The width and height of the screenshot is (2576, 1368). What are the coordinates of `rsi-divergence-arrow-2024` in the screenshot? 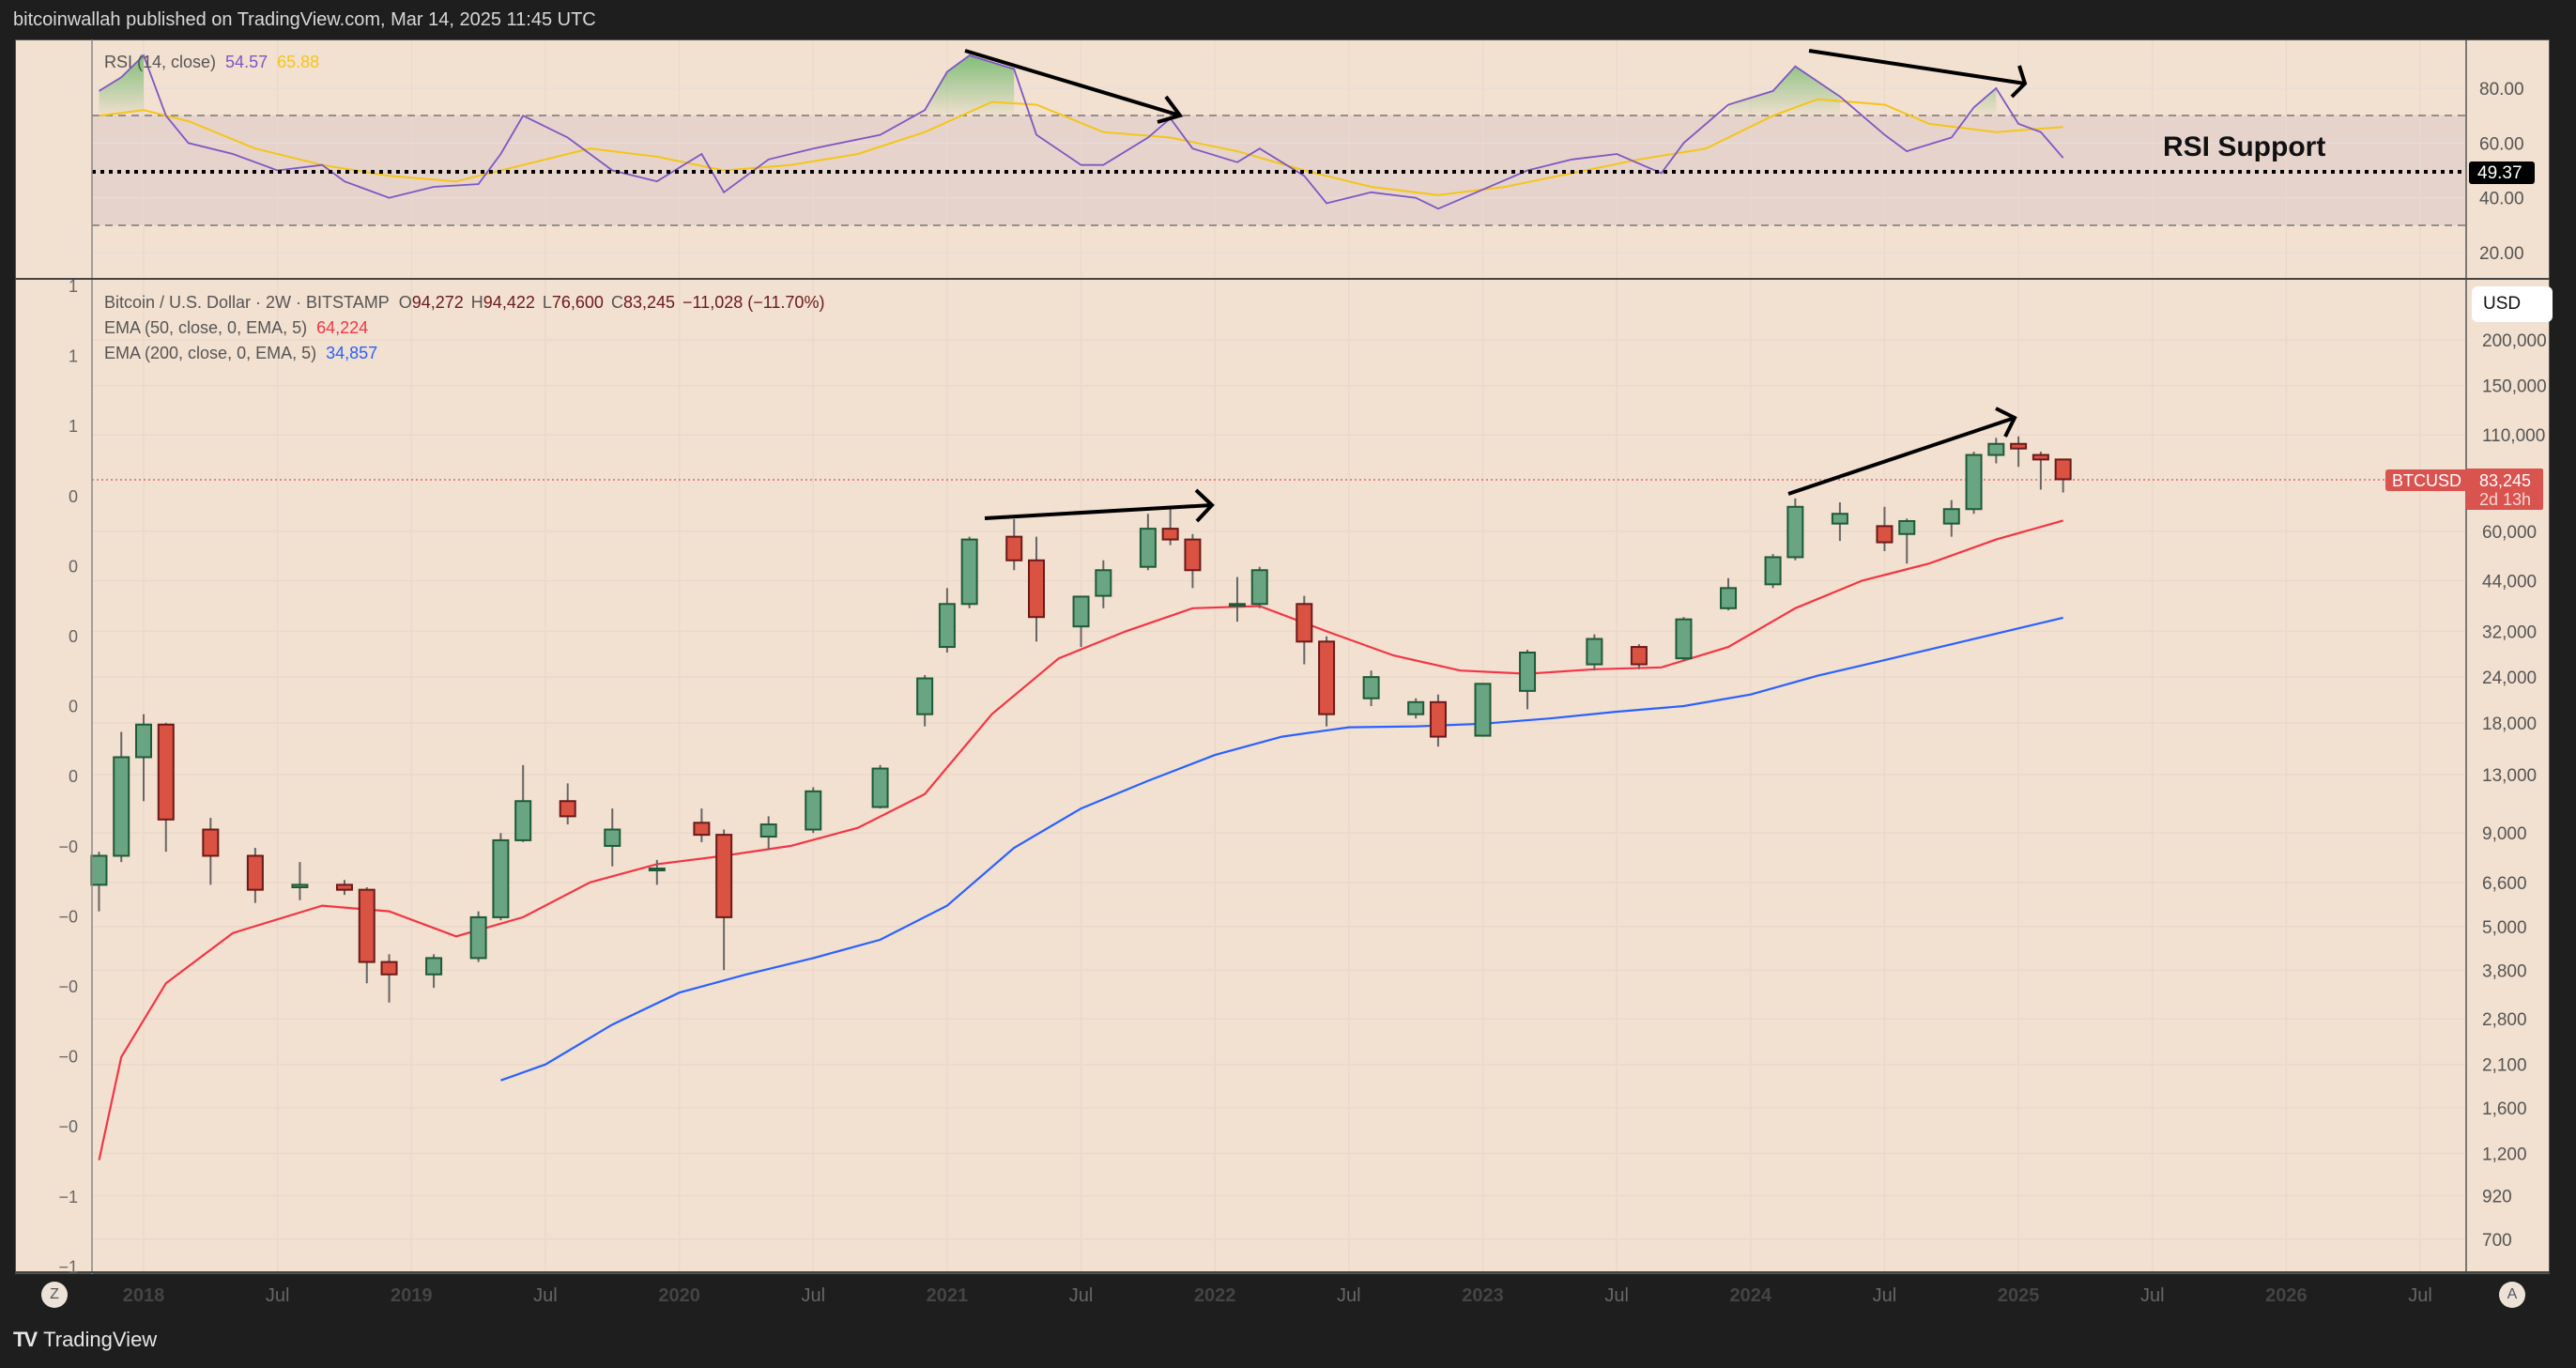 It's located at (1918, 74).